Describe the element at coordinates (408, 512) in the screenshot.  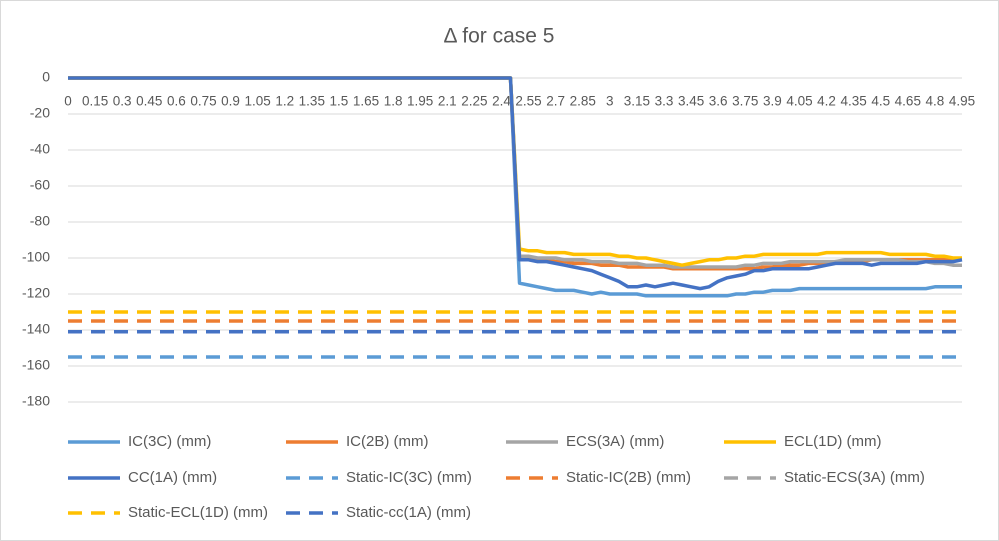
I see `legend-label: Static-cc(1A) (mm)` at that location.